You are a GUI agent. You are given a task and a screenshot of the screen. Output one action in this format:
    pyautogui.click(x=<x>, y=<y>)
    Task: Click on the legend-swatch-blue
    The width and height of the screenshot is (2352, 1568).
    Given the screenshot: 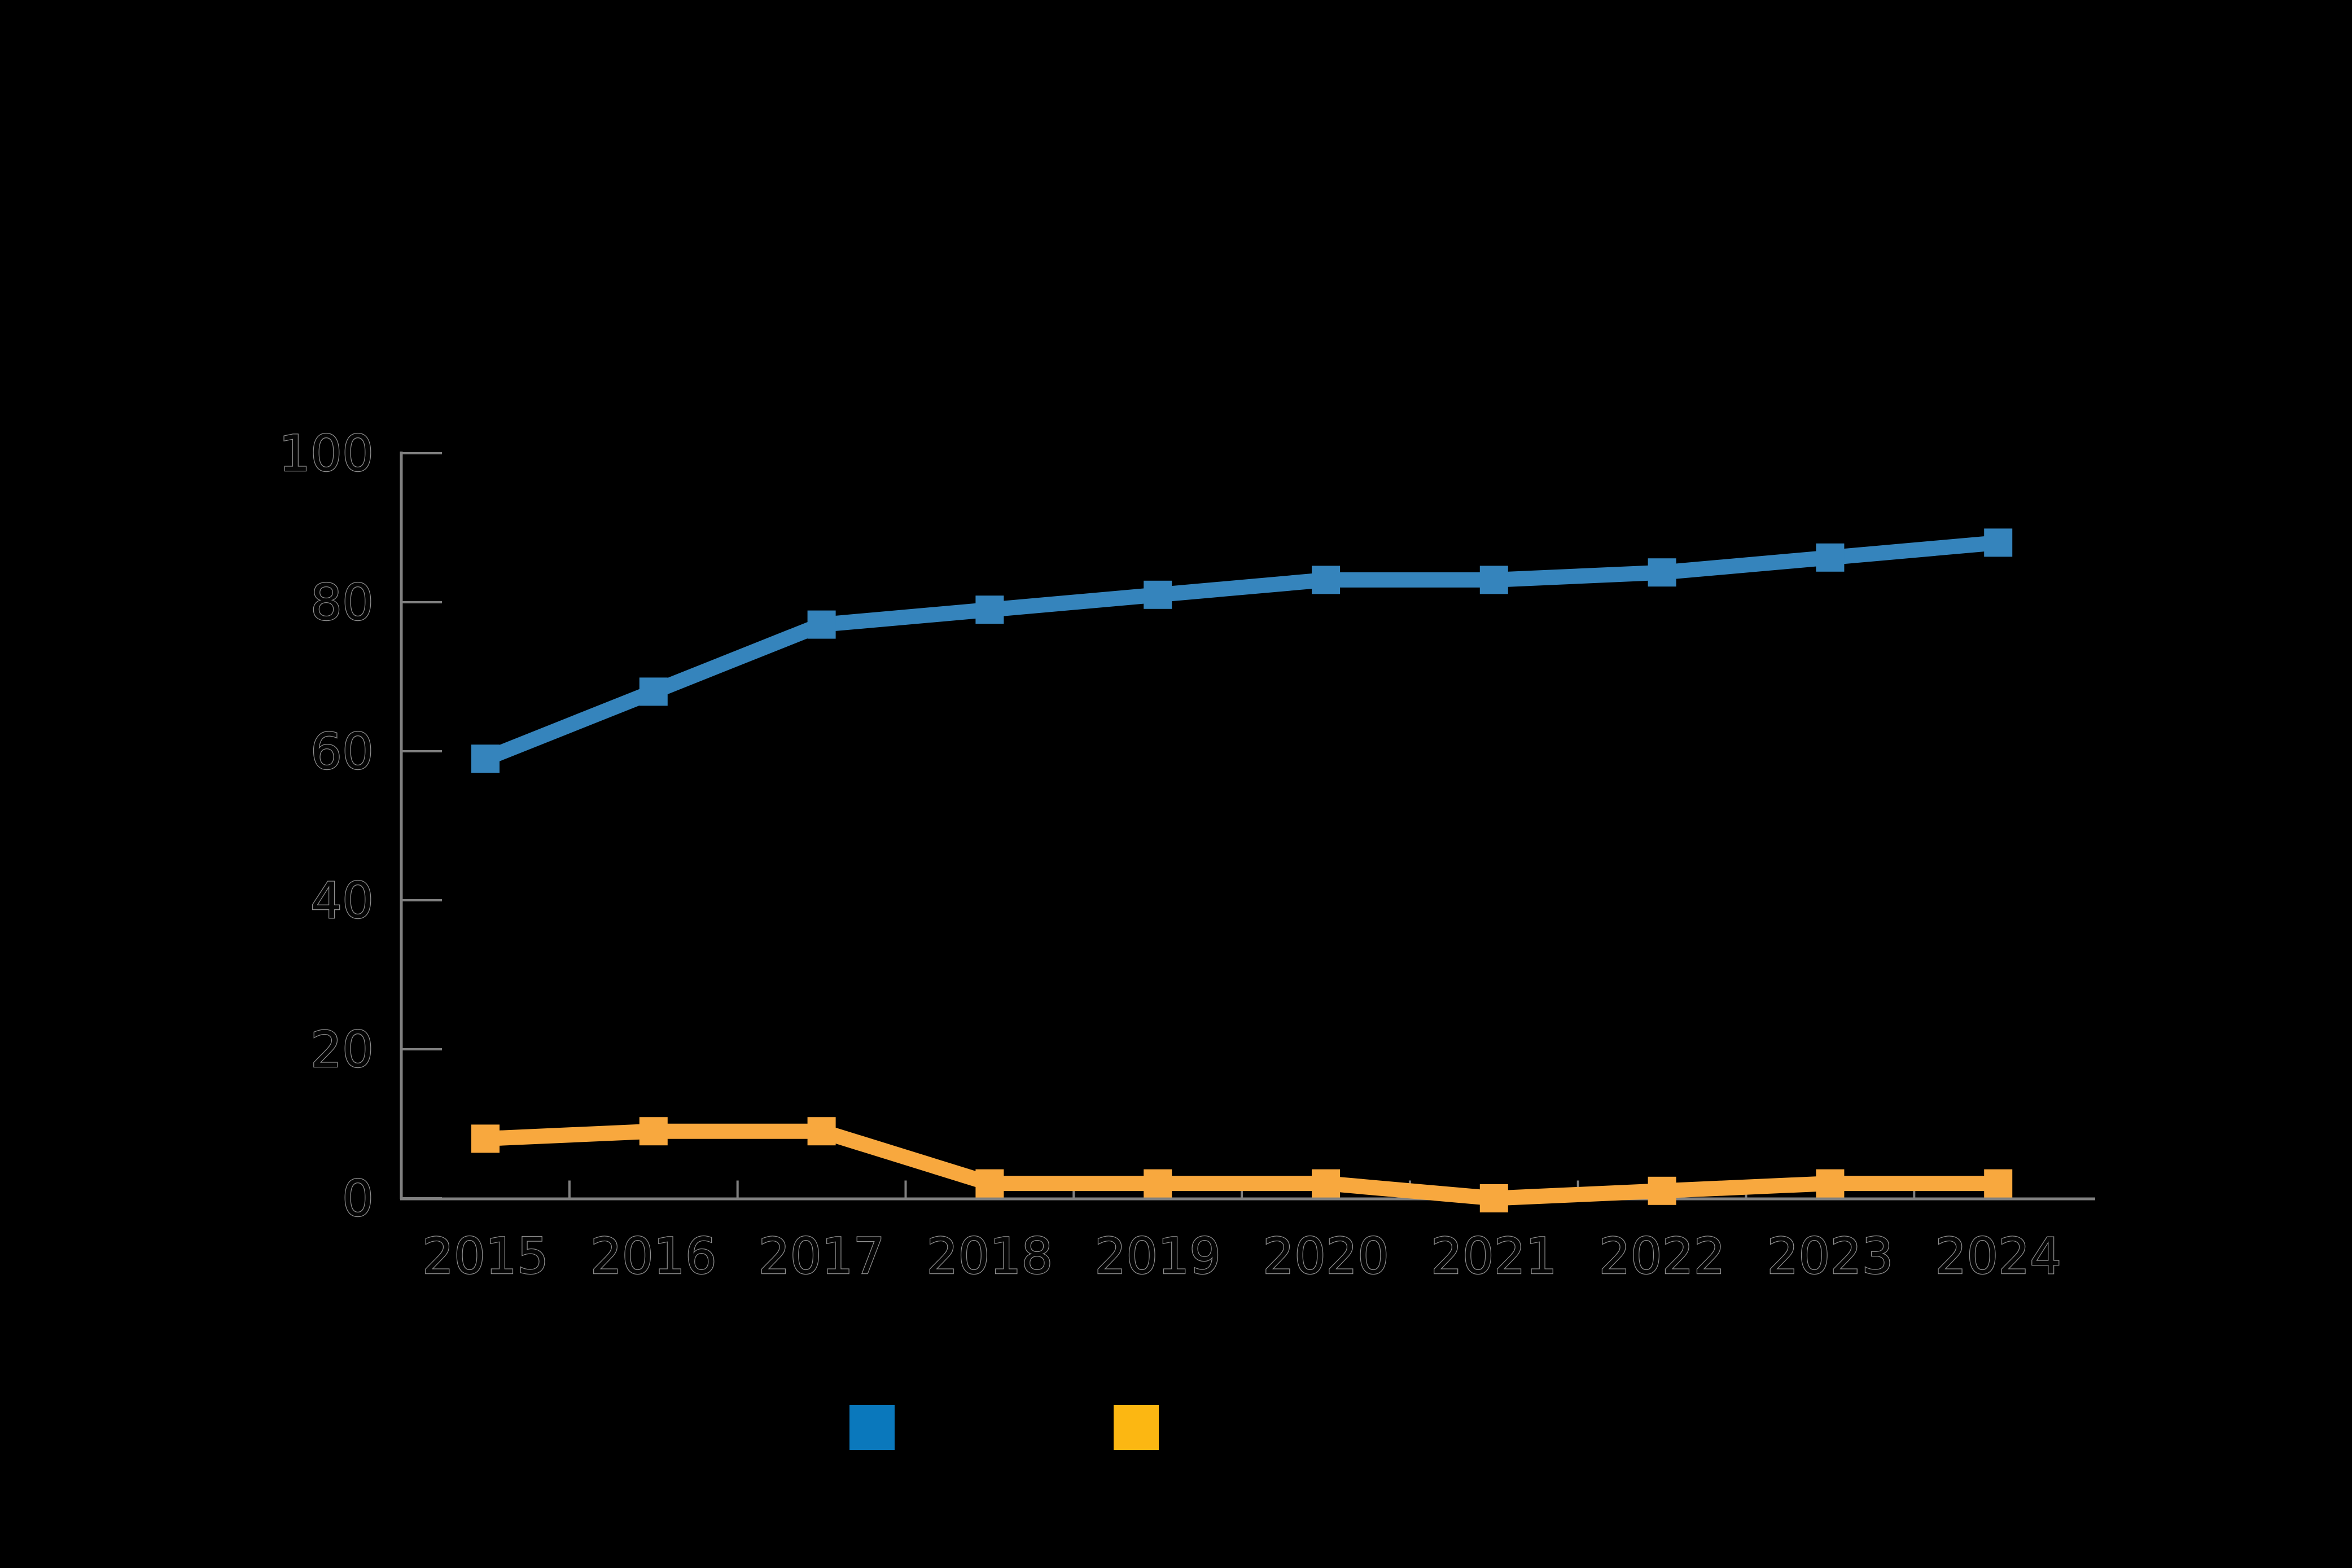 What is the action you would take?
    pyautogui.click(x=872, y=1427)
    